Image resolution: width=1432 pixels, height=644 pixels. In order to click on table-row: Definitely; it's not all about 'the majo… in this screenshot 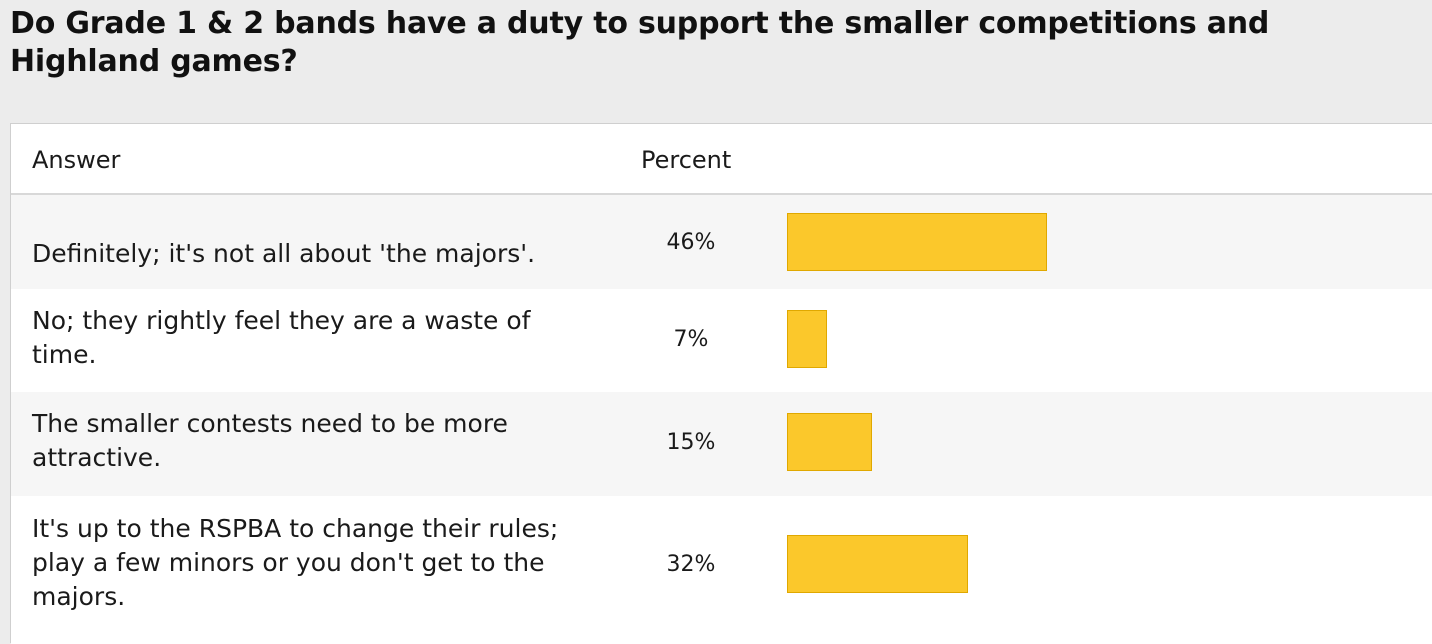, I will do `click(721, 242)`.